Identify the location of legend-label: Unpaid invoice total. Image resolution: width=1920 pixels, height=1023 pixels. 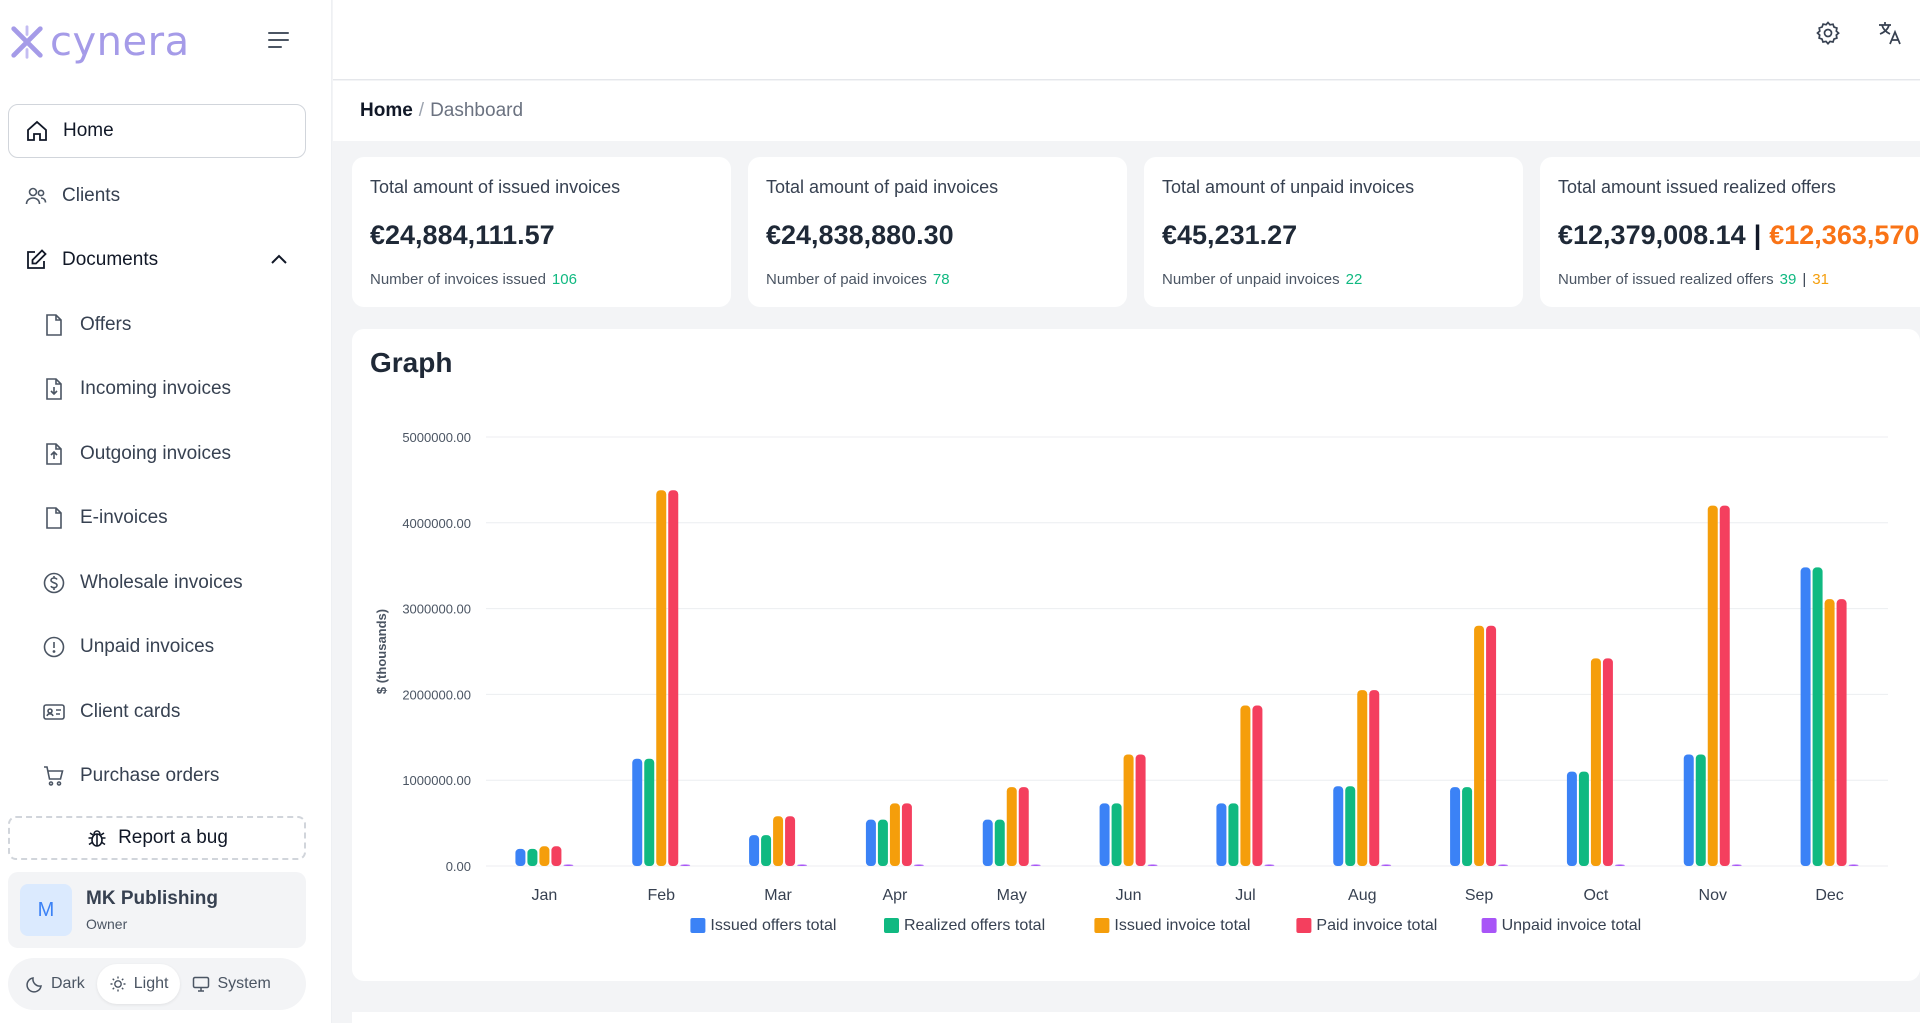
(1572, 925).